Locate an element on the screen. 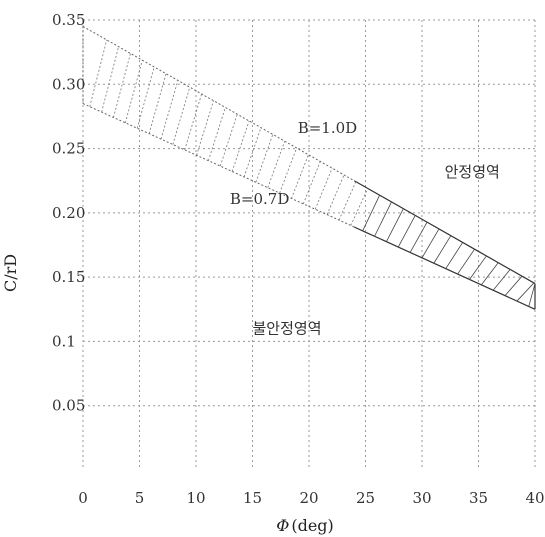 The height and width of the screenshot is (537, 545). label-unstable-region: 불안정영역 is located at coordinates (287, 329).